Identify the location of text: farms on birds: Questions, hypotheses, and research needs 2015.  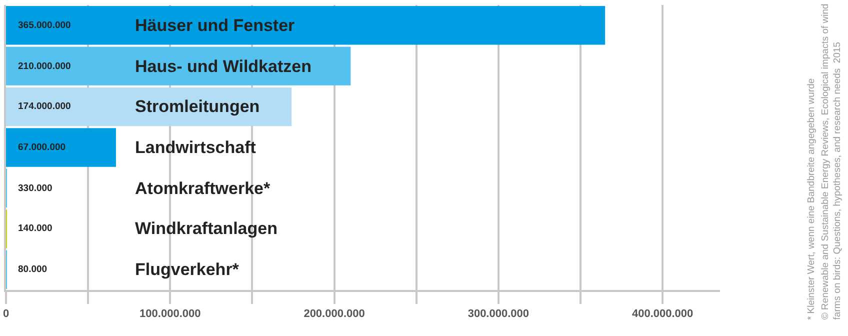
(837, 181).